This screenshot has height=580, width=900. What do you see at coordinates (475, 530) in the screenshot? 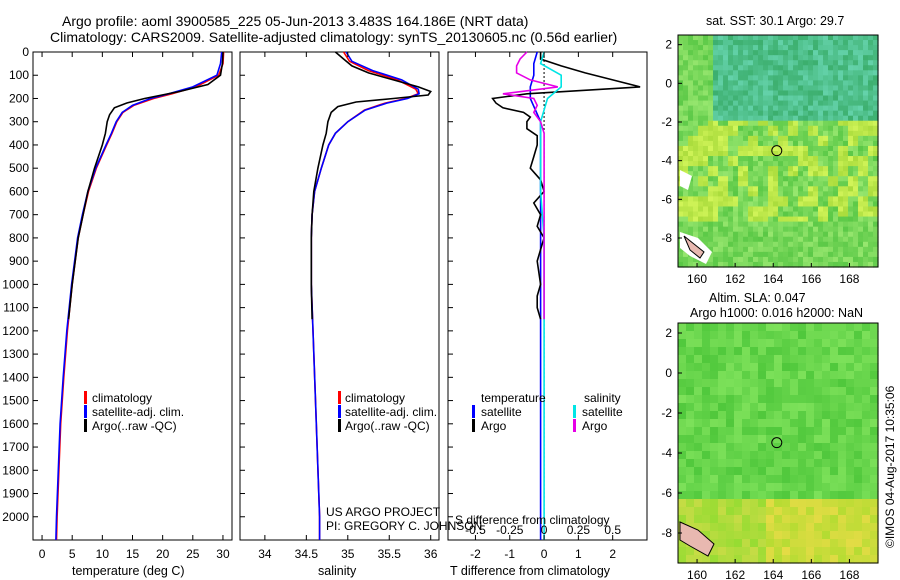
I see `x-top-tick-label: -0.5` at bounding box center [475, 530].